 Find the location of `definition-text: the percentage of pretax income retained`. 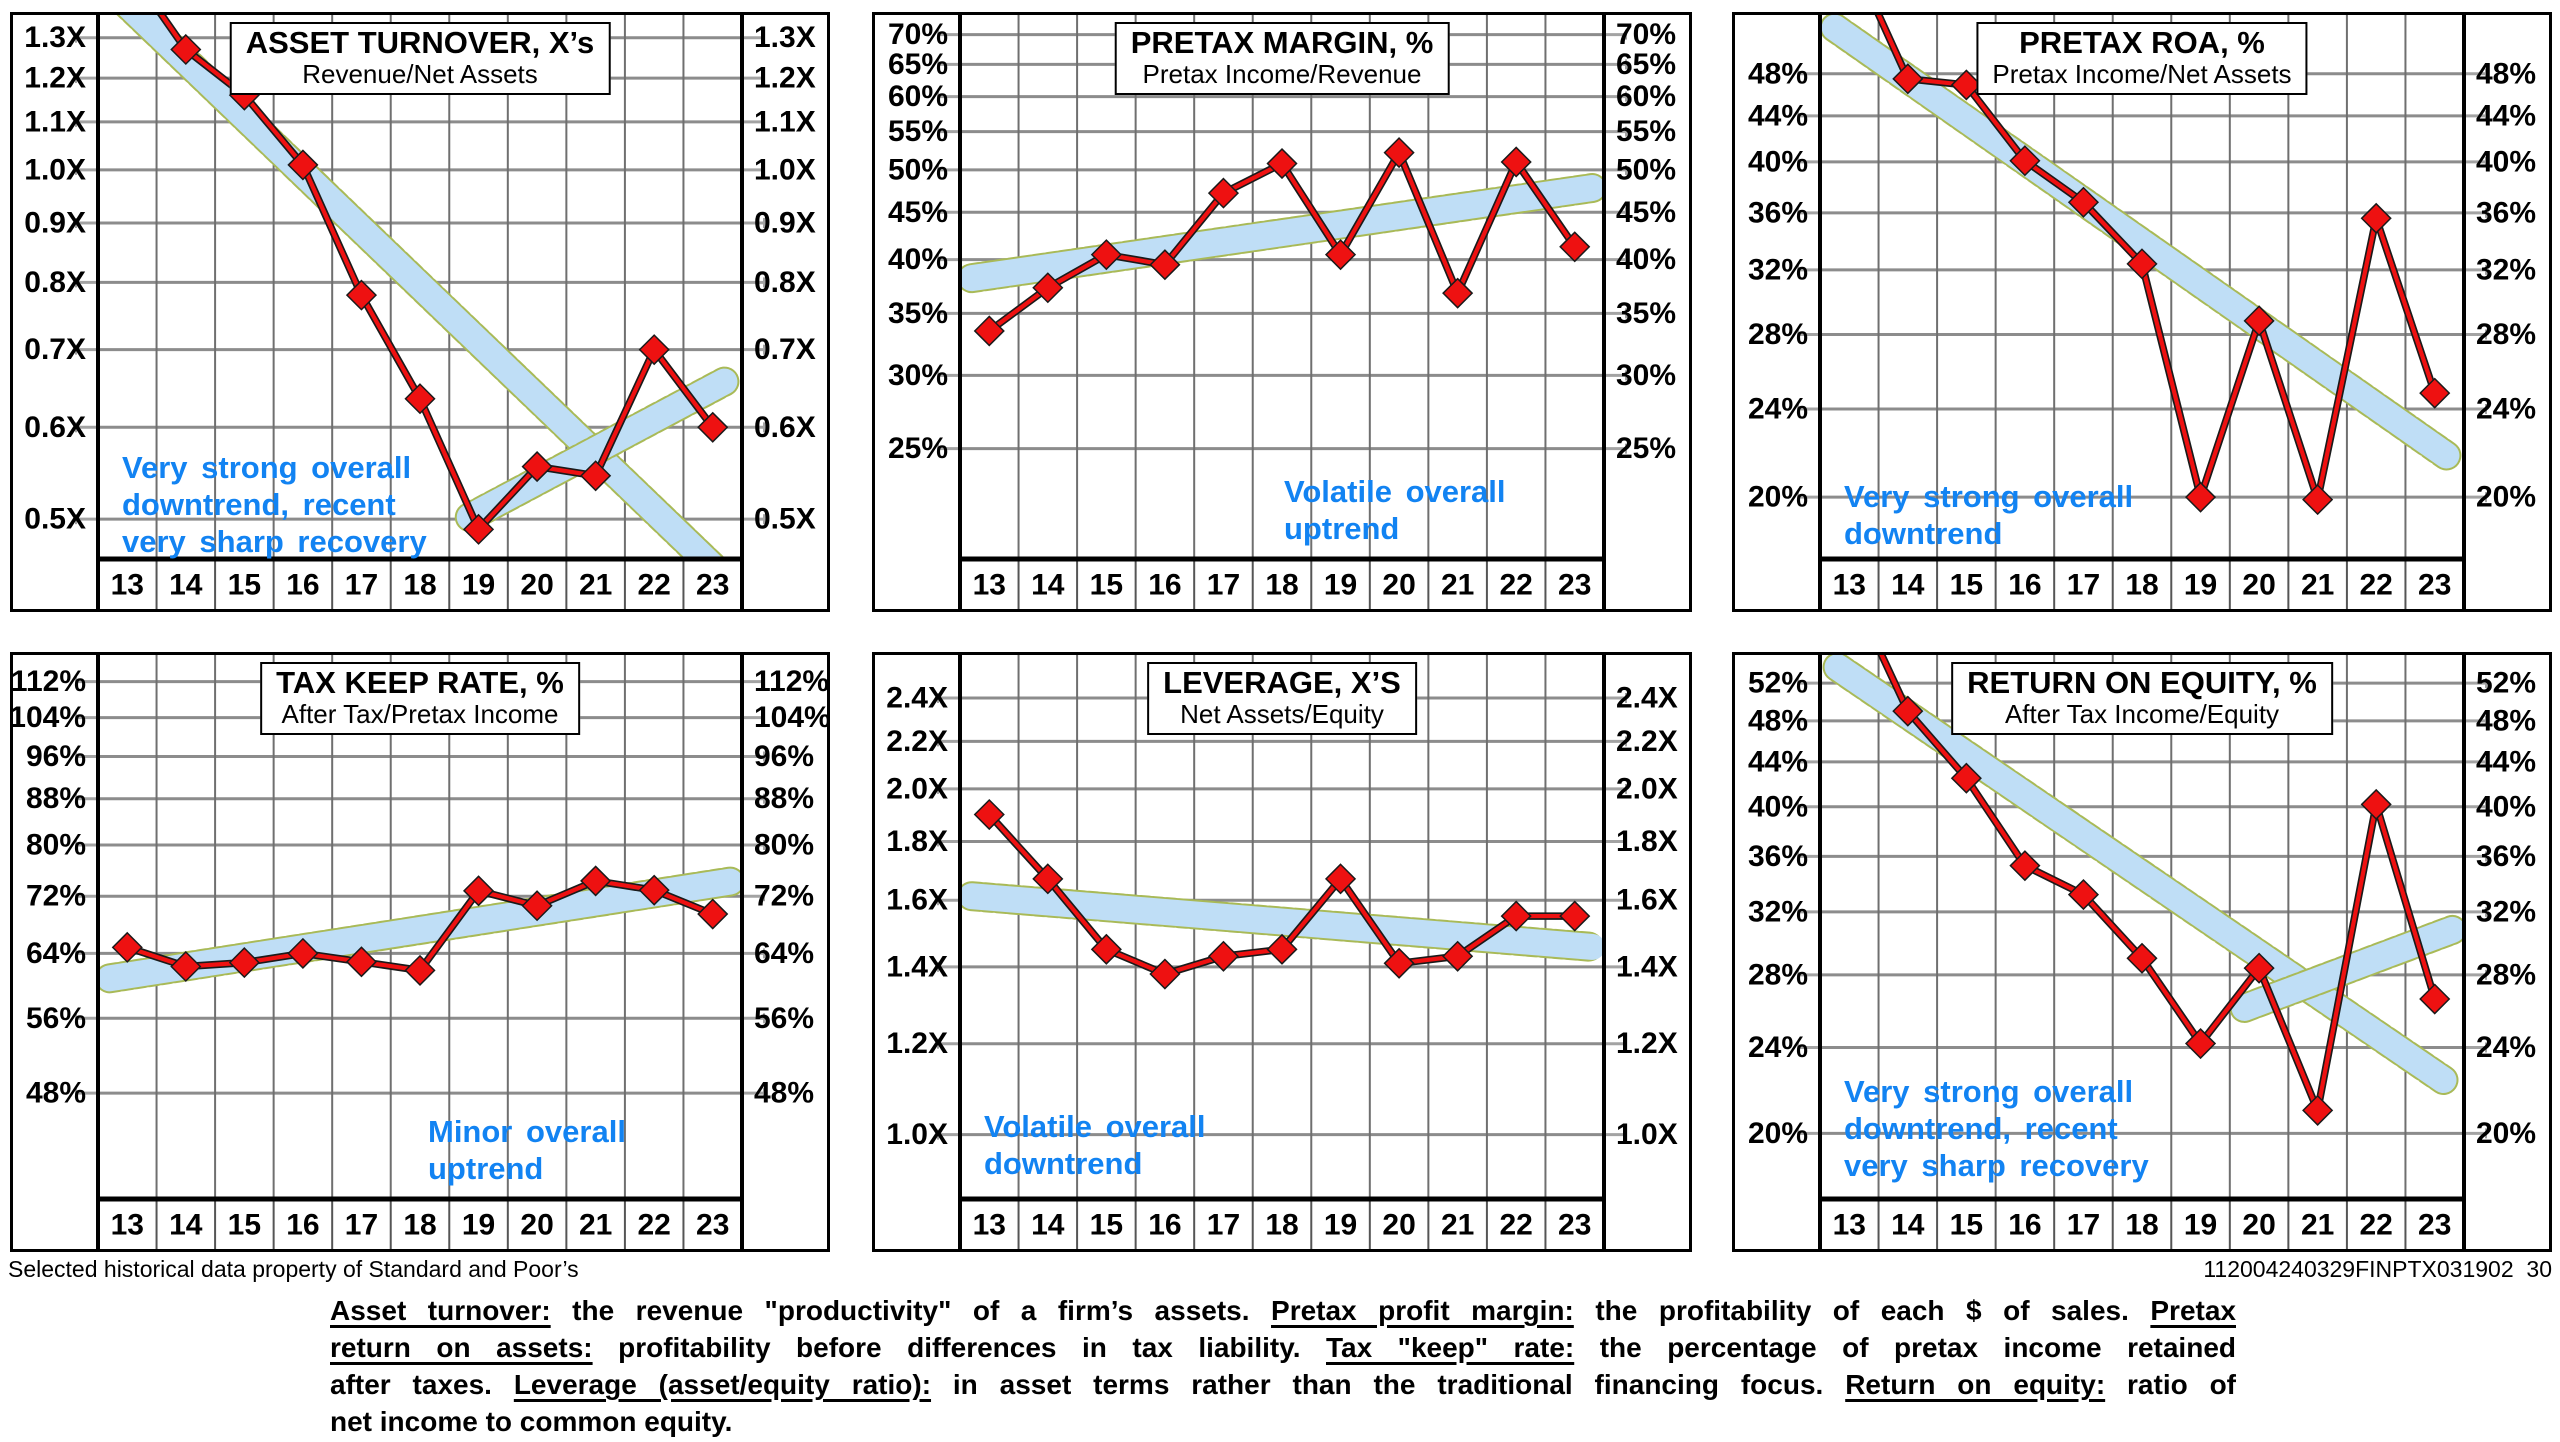

definition-text: the percentage of pretax income retained is located at coordinates (1905, 1347).